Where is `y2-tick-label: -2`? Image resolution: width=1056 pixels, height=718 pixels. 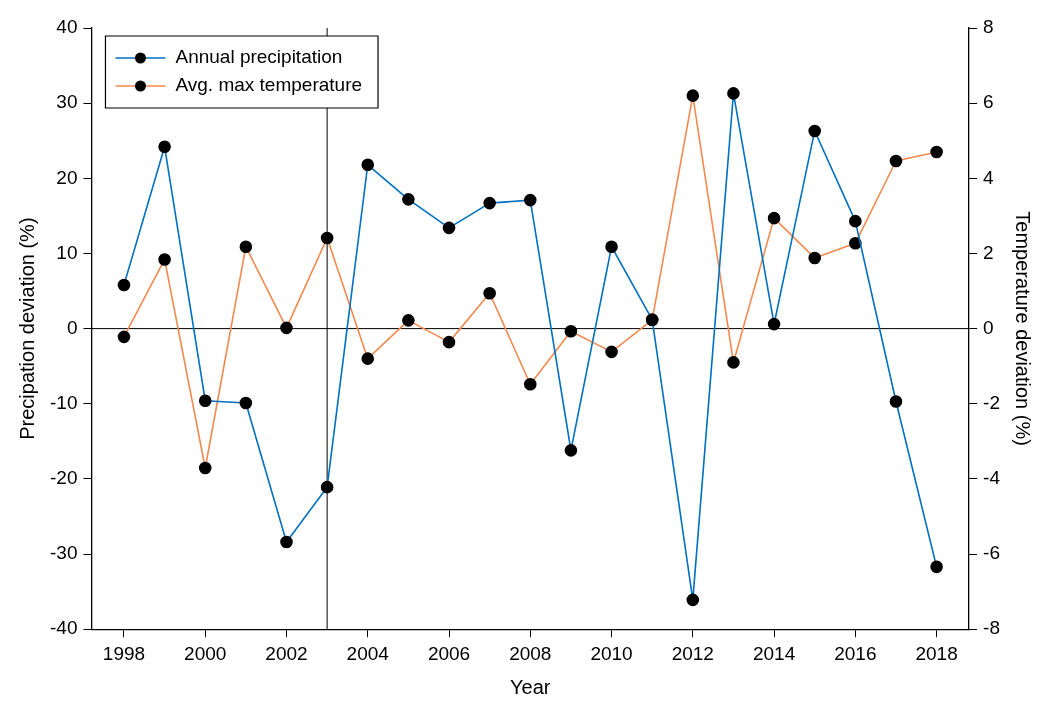 y2-tick-label: -2 is located at coordinates (992, 402).